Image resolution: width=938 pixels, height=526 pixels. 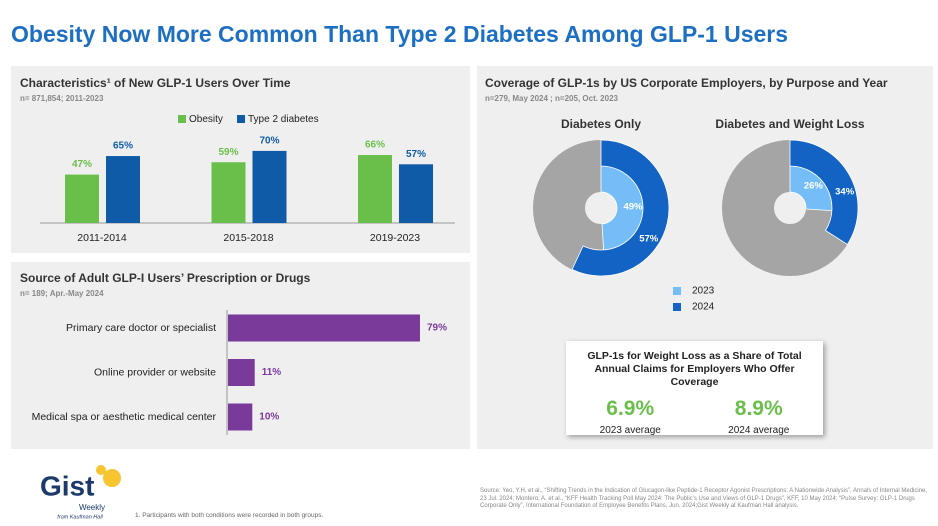 What do you see at coordinates (758, 408) in the screenshot?
I see `stat-value: 8.9%` at bounding box center [758, 408].